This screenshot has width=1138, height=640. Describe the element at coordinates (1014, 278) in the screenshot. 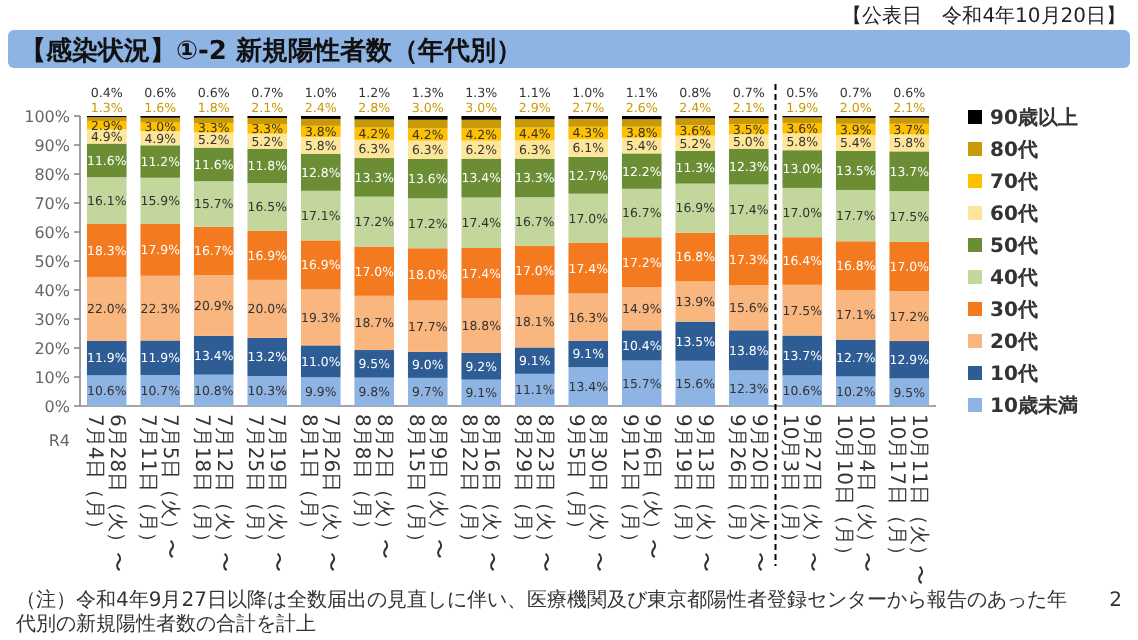

I see `legend-label: 40代` at that location.